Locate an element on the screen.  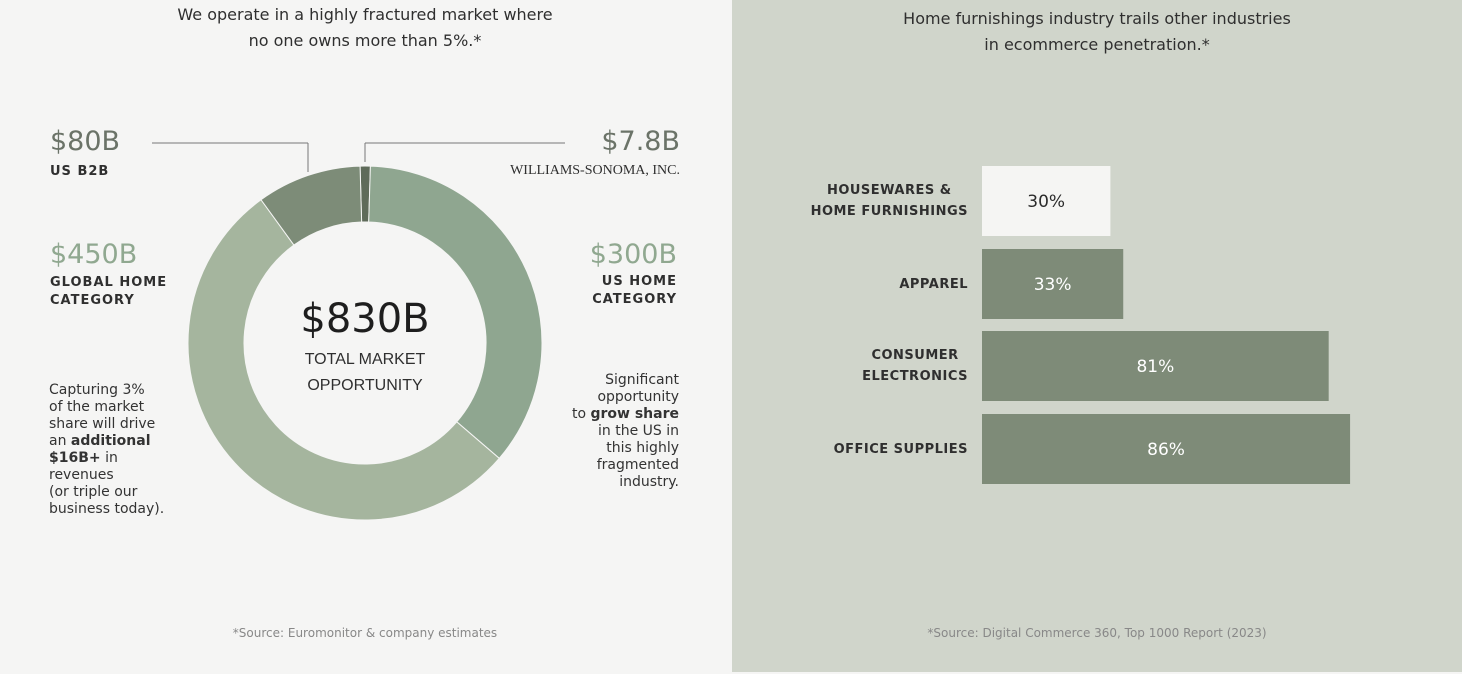
bar-value-label: 81% is located at coordinates (1155, 367).